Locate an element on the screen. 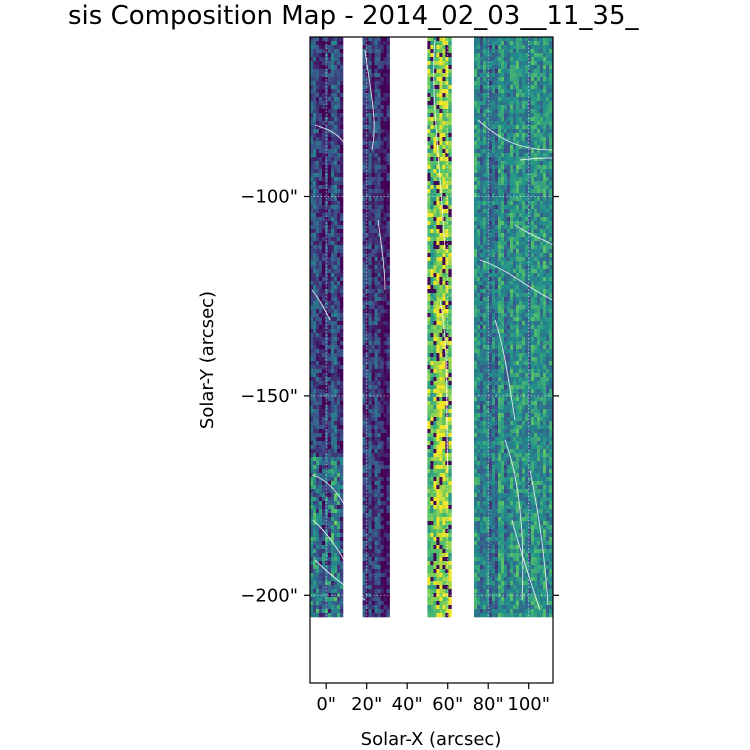  x-axis-label: Solar-X (arcsec) is located at coordinates (431, 739).